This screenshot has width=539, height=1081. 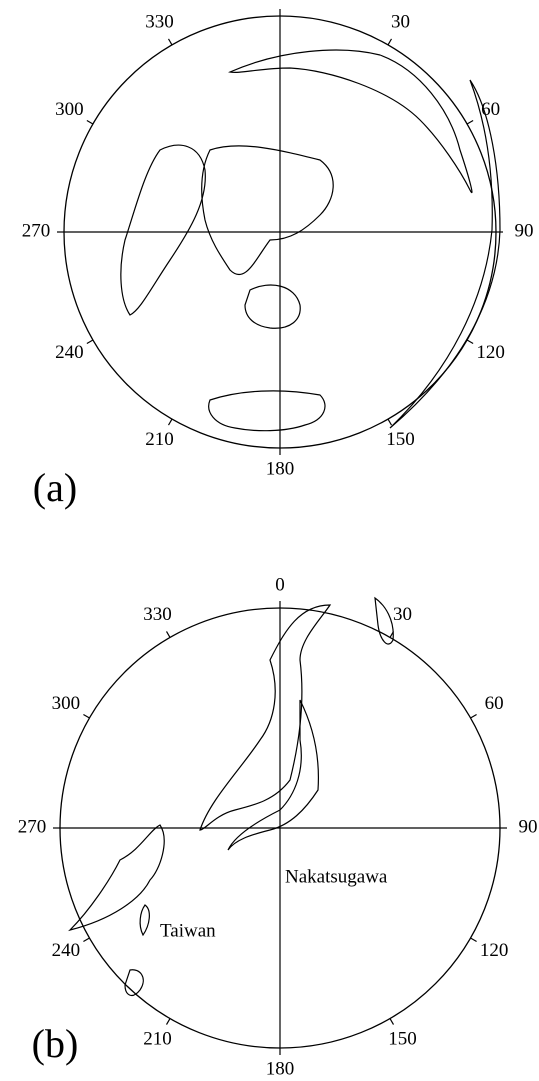 What do you see at coordinates (188, 930) in the screenshot?
I see `place-label: Taiwan` at bounding box center [188, 930].